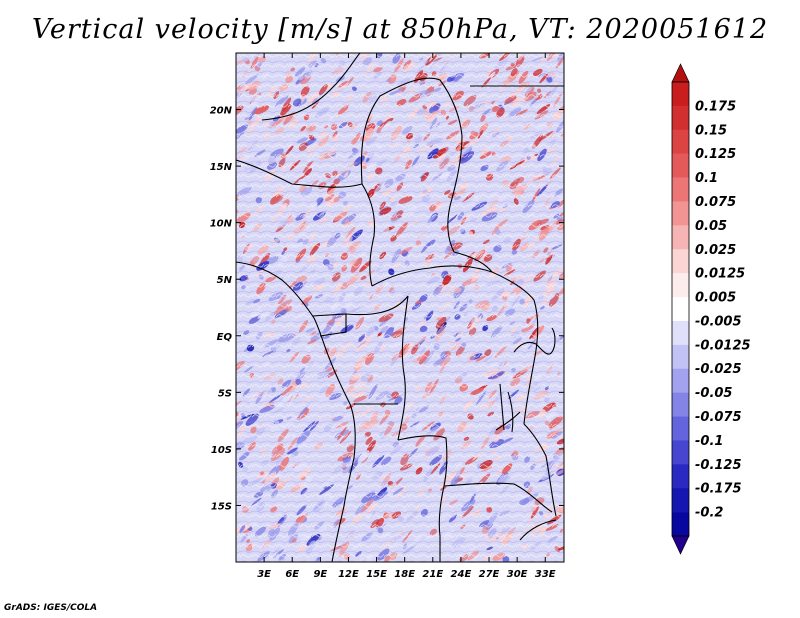 The width and height of the screenshot is (800, 618). What do you see at coordinates (713, 393) in the screenshot?
I see `colorbar-label: -0.05` at bounding box center [713, 393].